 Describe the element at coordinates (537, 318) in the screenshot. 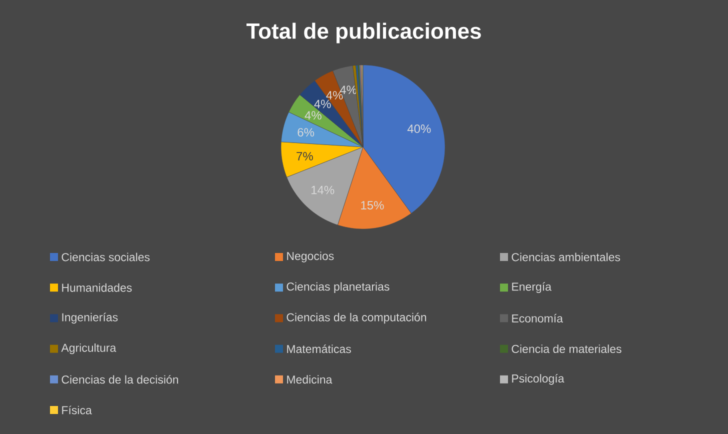

I see `legend-label: Economía` at that location.